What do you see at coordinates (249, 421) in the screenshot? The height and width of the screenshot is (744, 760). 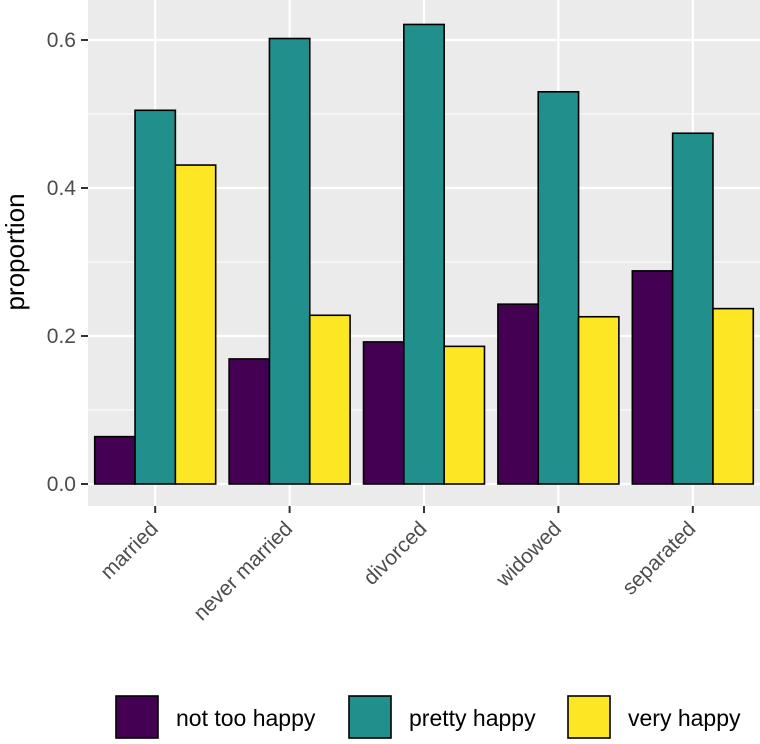 I see `bar-never-married-not-too-happy` at bounding box center [249, 421].